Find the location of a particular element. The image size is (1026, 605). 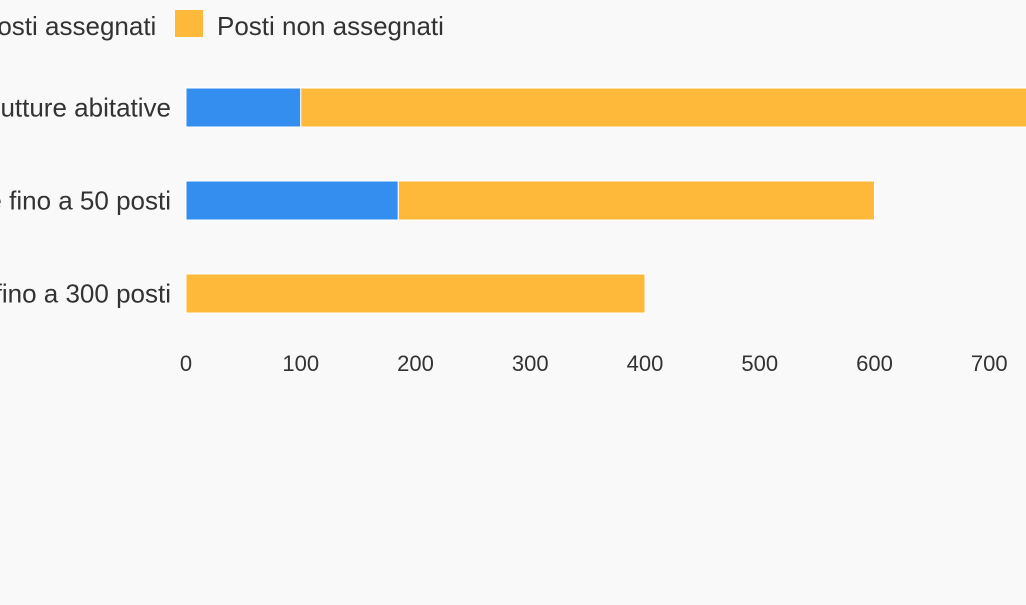

x-tick-label: 500 is located at coordinates (759, 363).